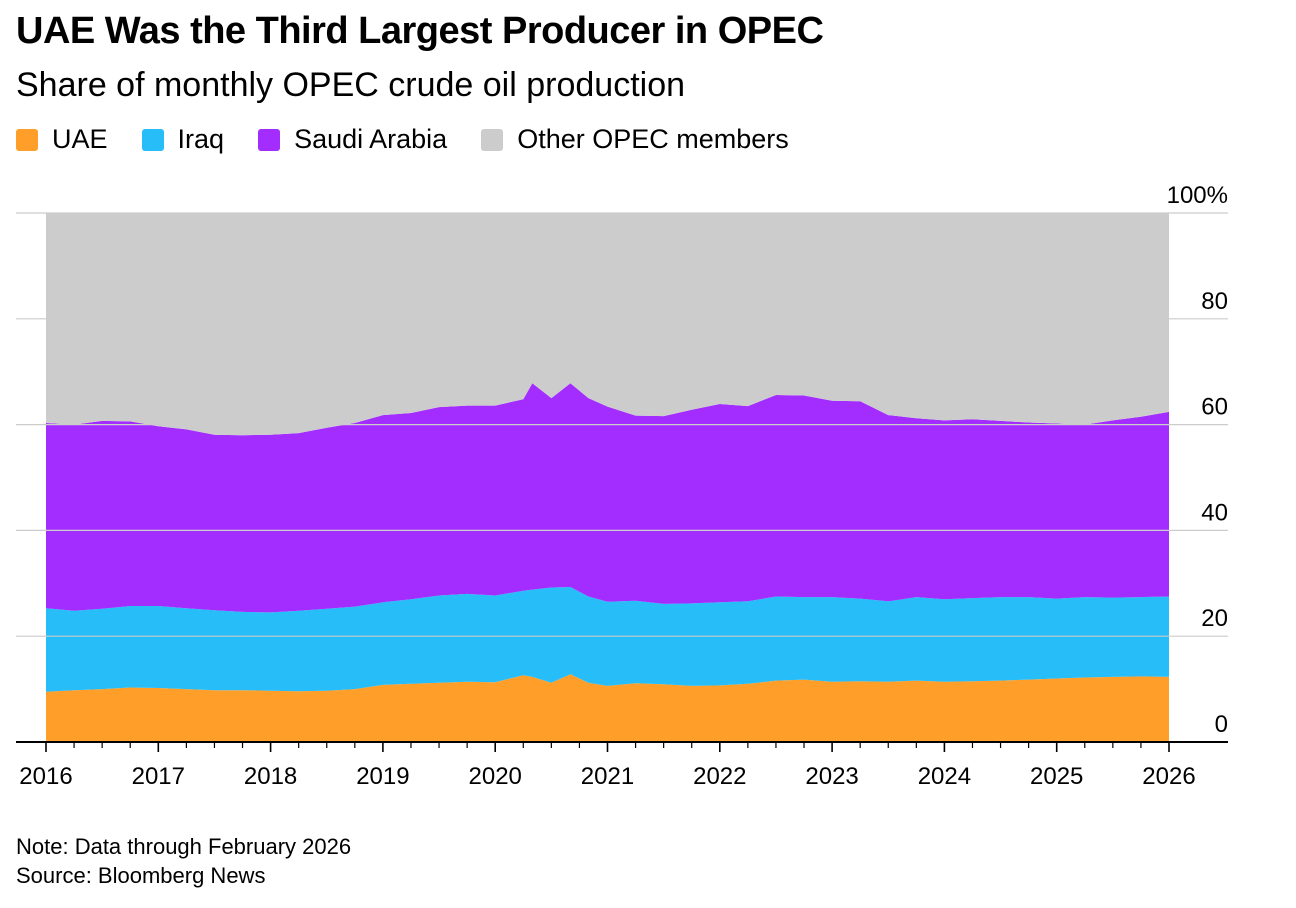 The width and height of the screenshot is (1296, 908). What do you see at coordinates (27, 139) in the screenshot?
I see `legend-swatch-uae` at bounding box center [27, 139].